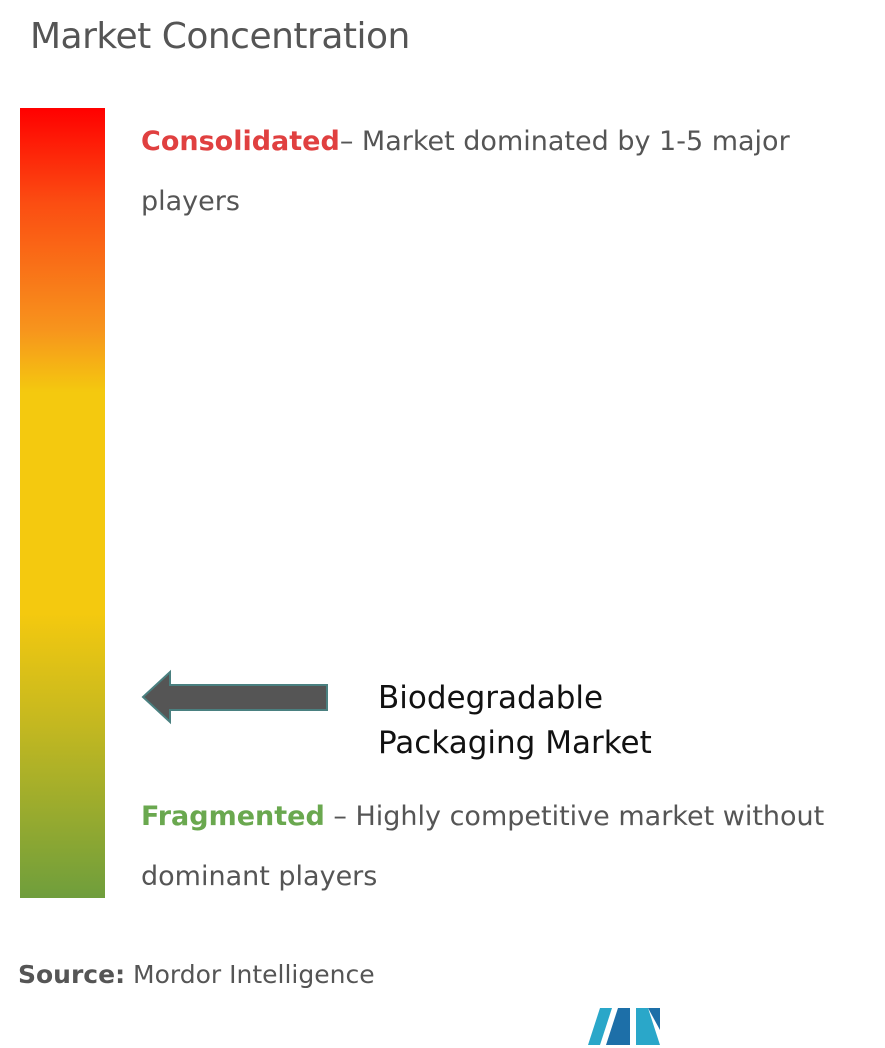  What do you see at coordinates (234, 697) in the screenshot?
I see `marker-arrow` at bounding box center [234, 697].